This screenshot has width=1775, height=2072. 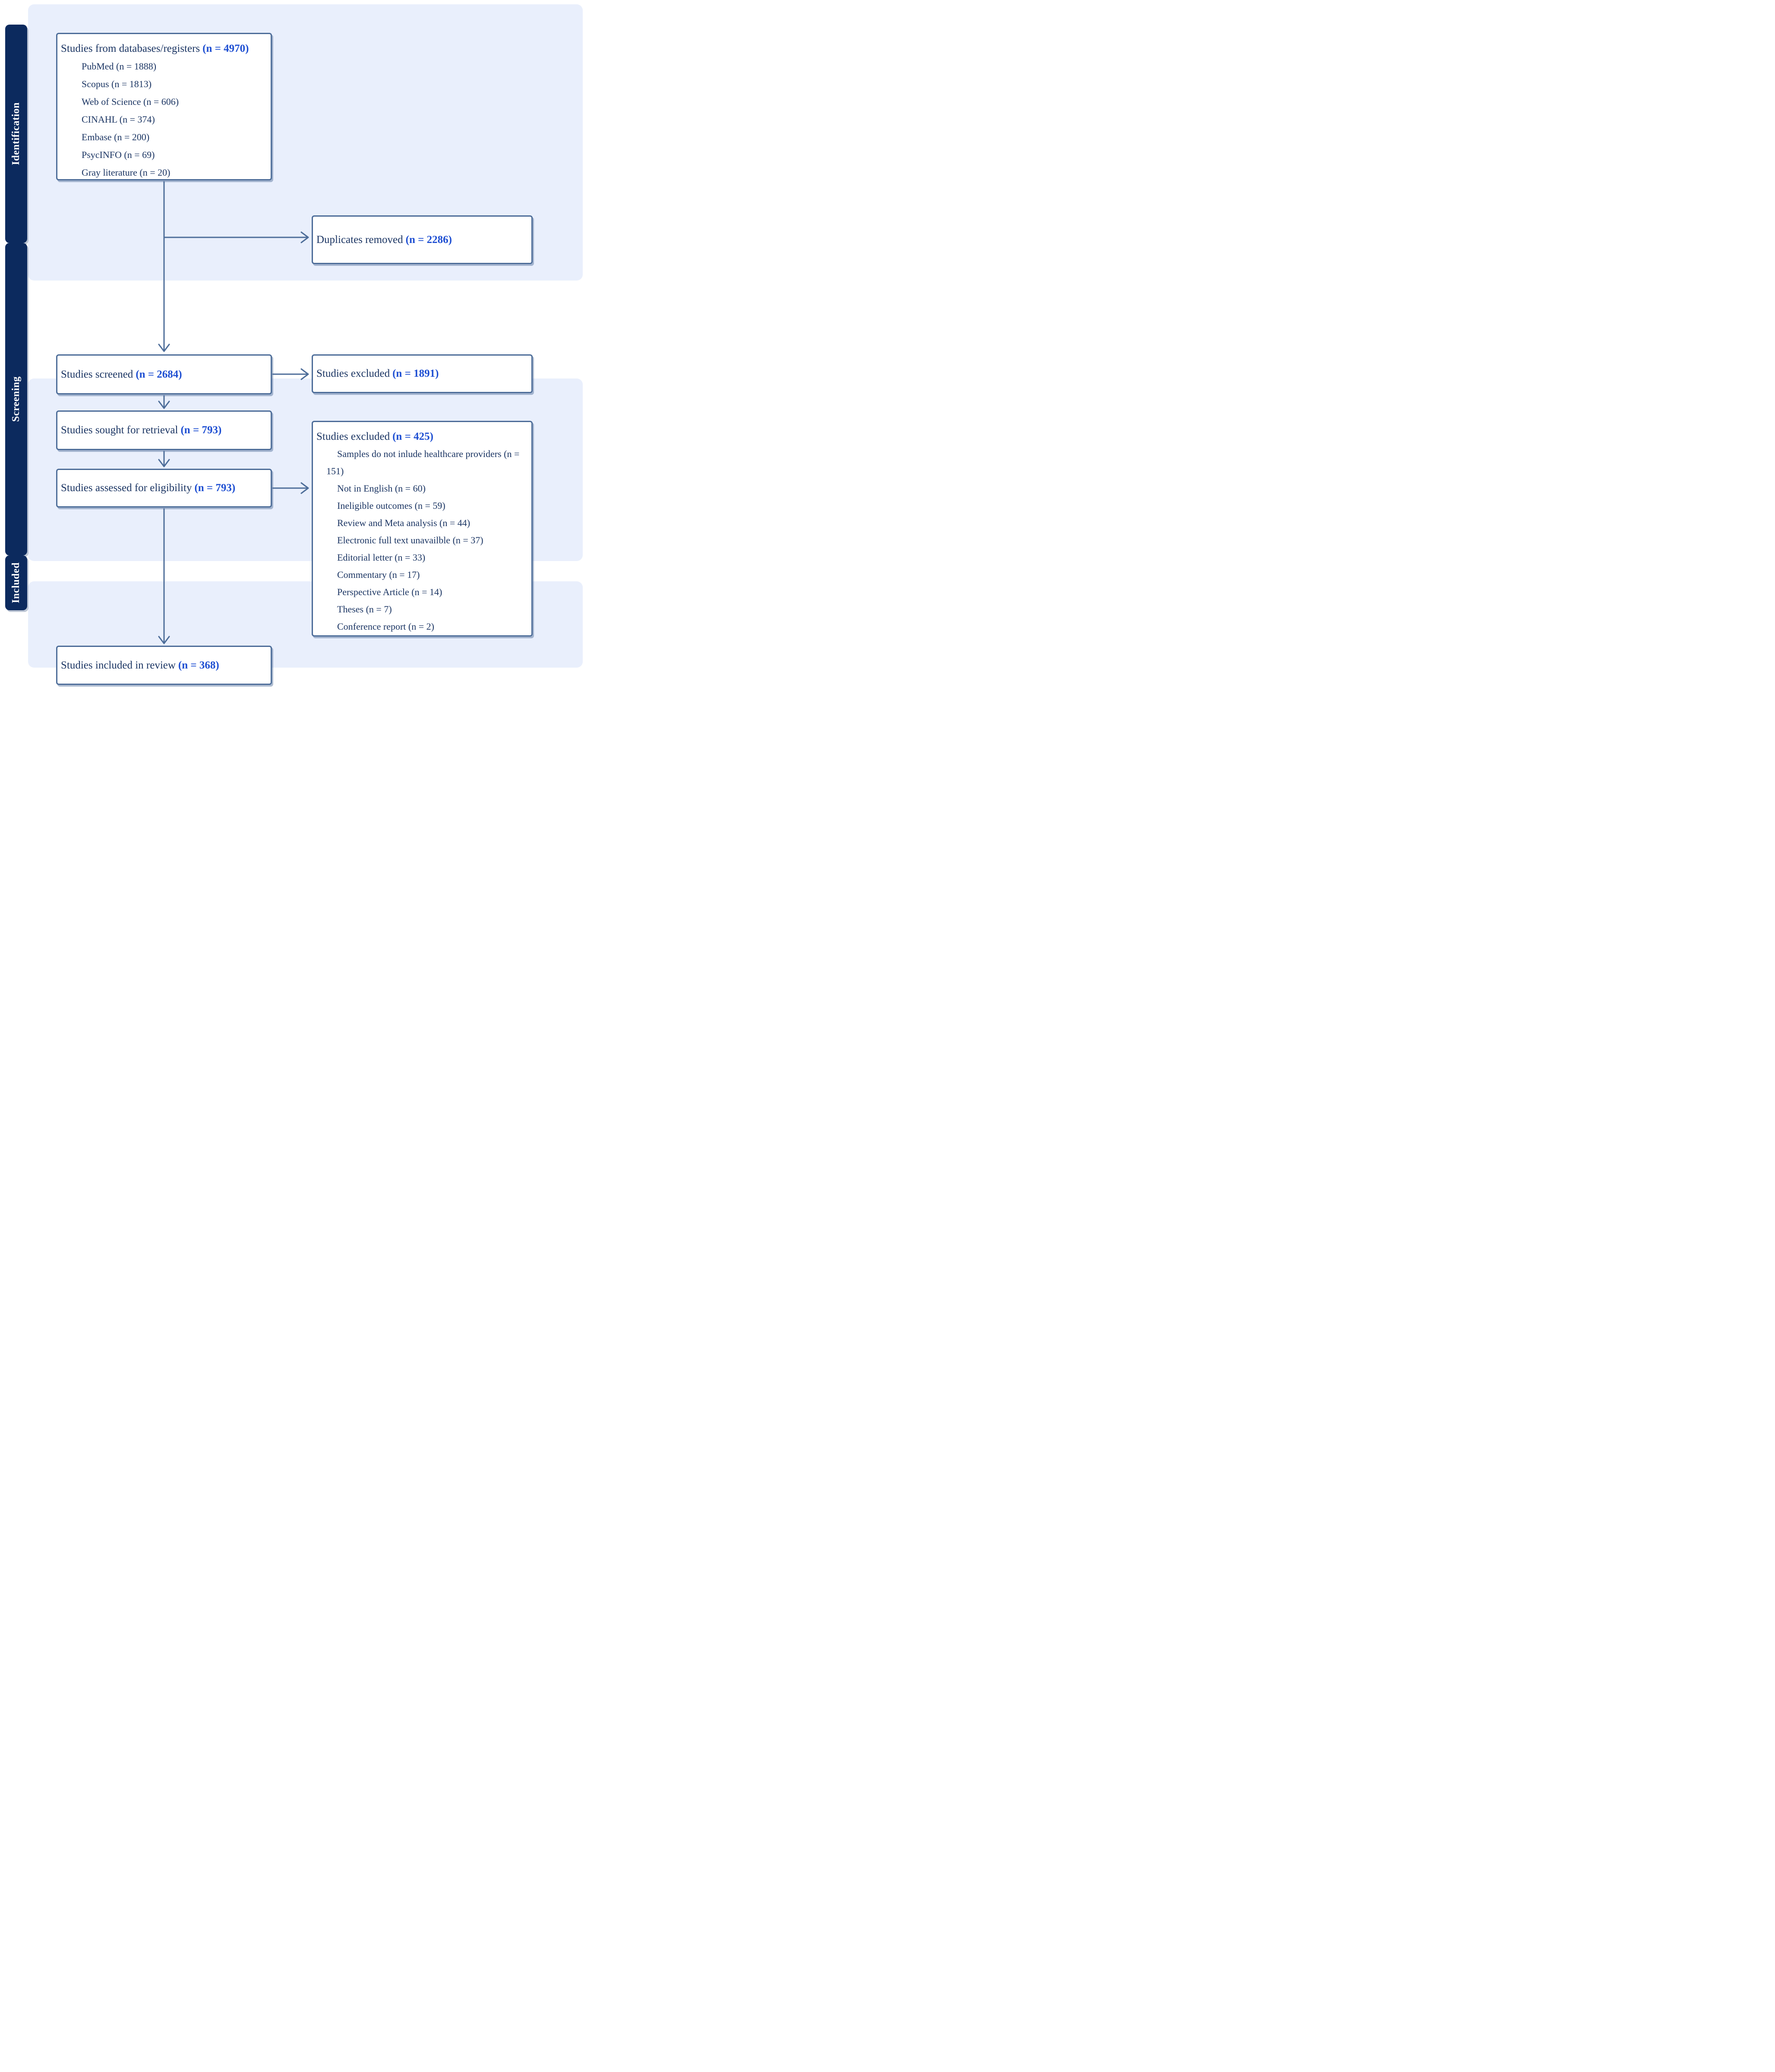 I want to click on box-studies-included: Studies included in review (n = 368), so click(x=164, y=665).